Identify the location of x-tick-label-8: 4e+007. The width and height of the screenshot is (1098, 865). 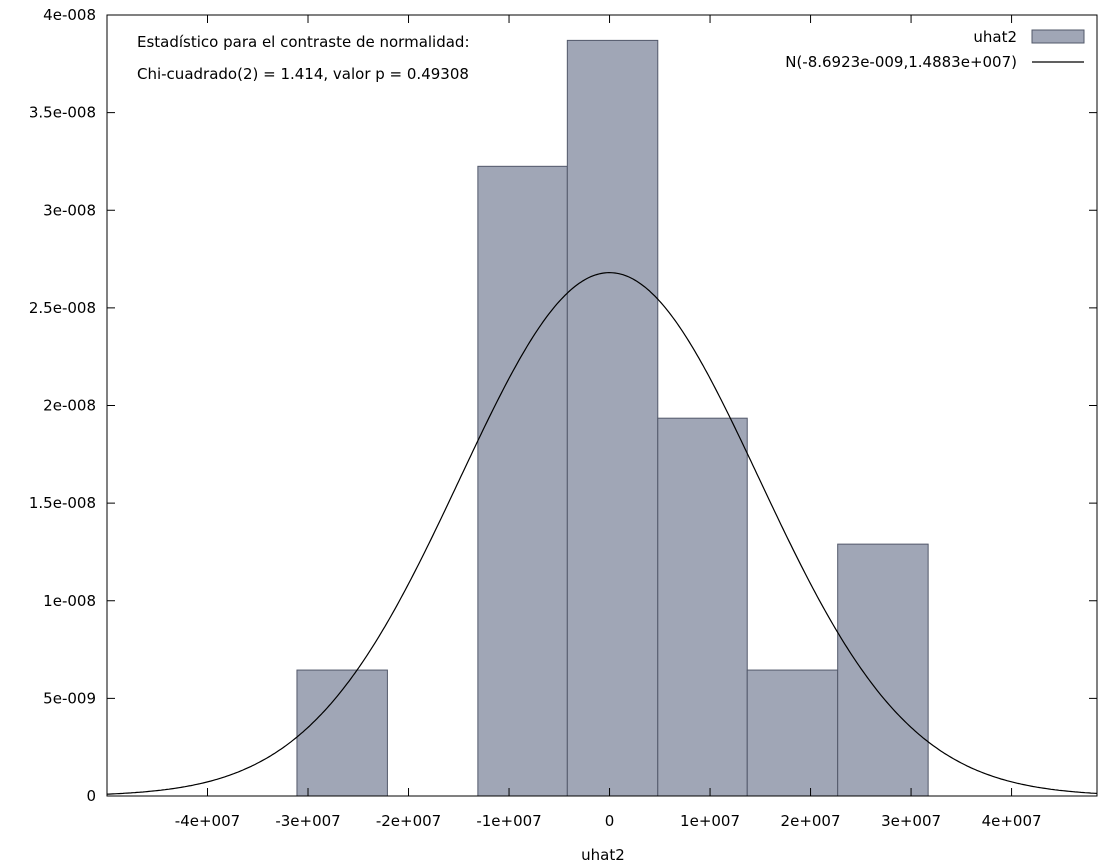
(1012, 821).